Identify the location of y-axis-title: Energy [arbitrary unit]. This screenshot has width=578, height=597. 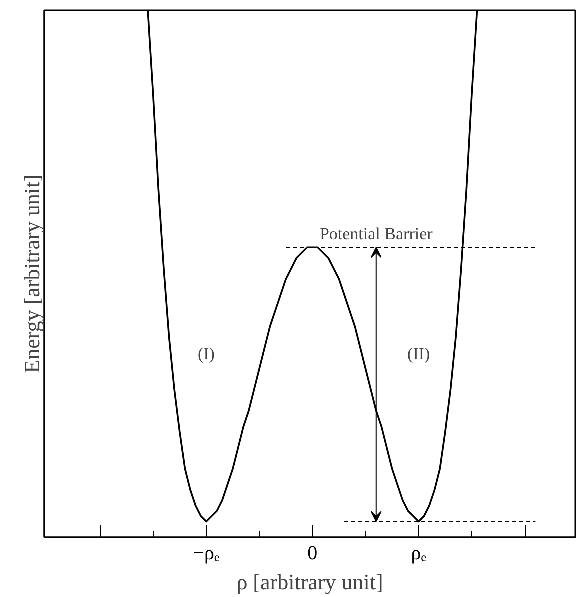
(32, 274).